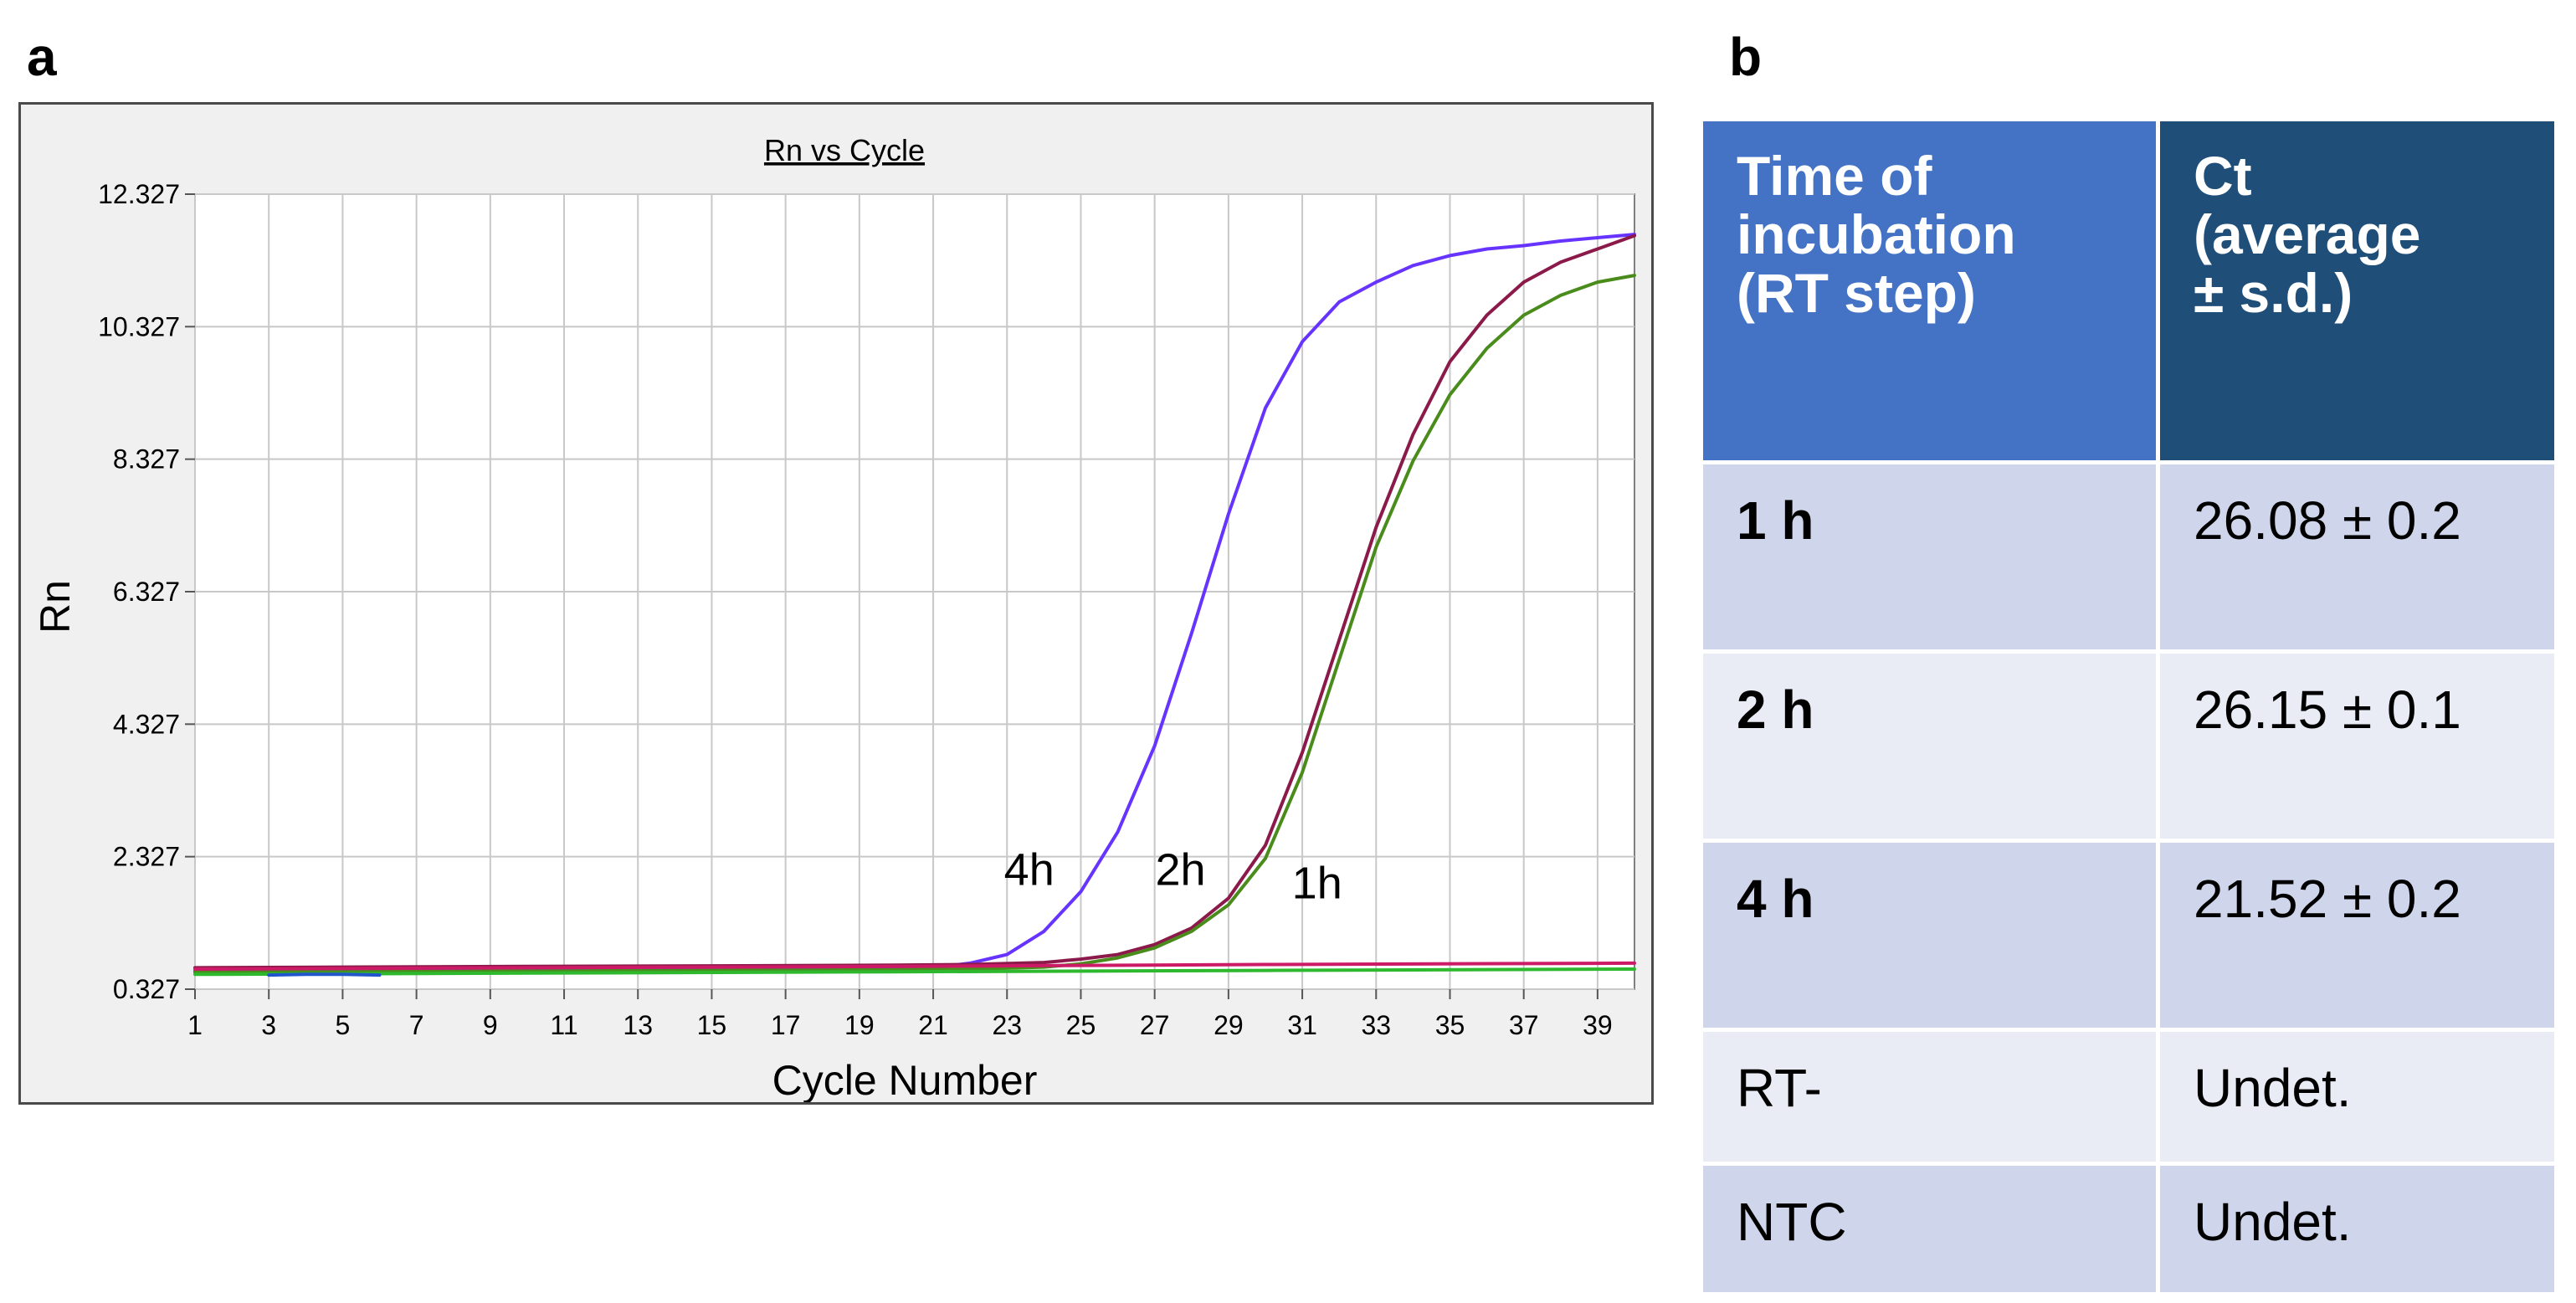 The width and height of the screenshot is (2576, 1303). What do you see at coordinates (2357, 557) in the screenshot?
I see `ct-value-cell: 26.08 ± 0.2` at bounding box center [2357, 557].